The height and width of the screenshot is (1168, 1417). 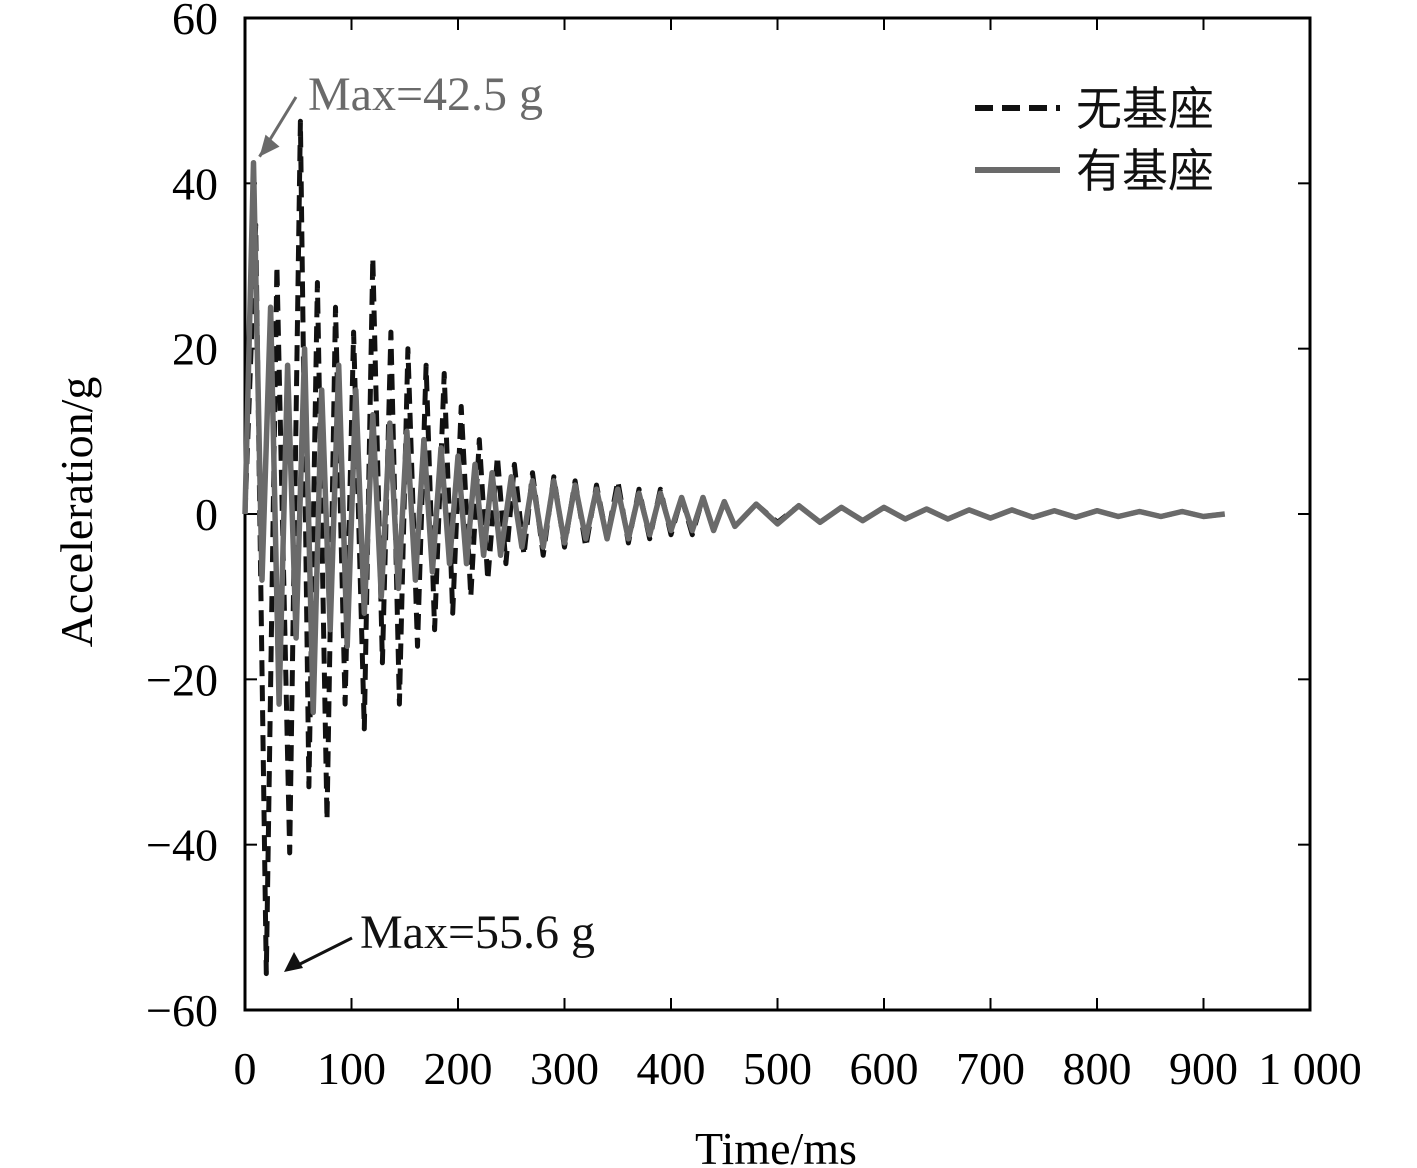 I want to click on y-tick-label: 60, so click(x=195, y=22).